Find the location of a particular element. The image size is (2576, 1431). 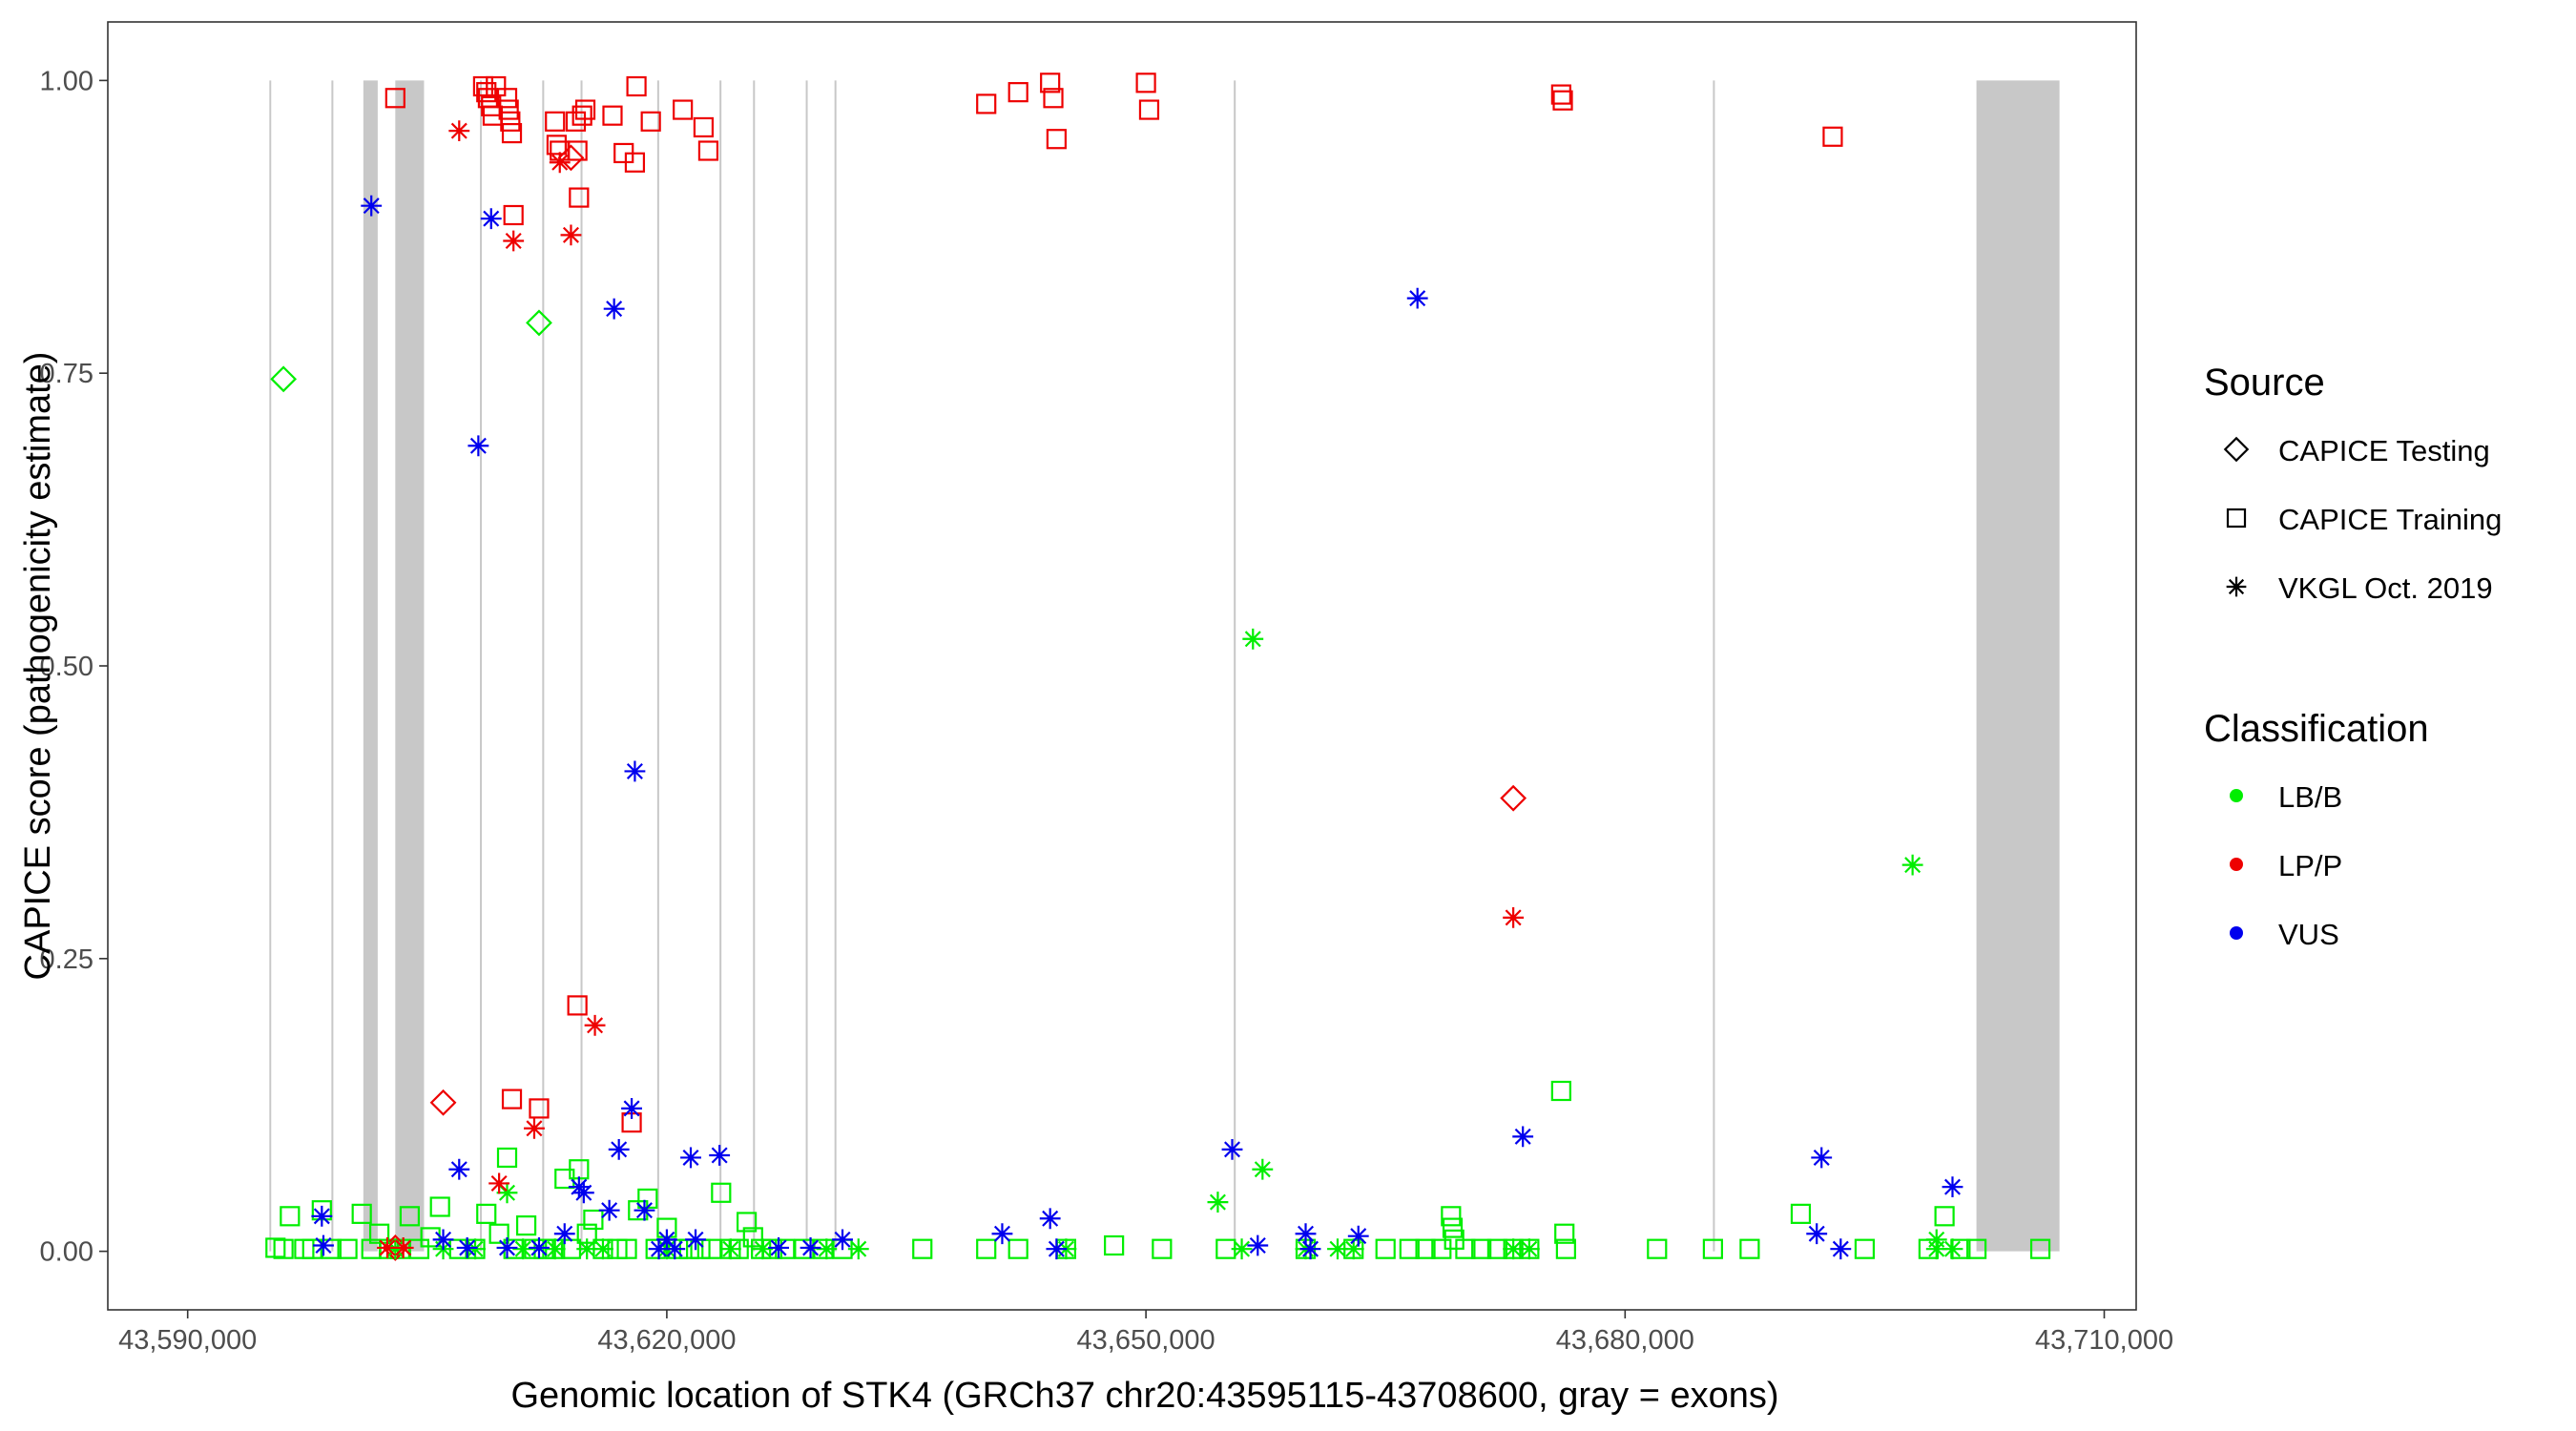

legend-source-label-training: CAPICE Training is located at coordinates (2390, 519).